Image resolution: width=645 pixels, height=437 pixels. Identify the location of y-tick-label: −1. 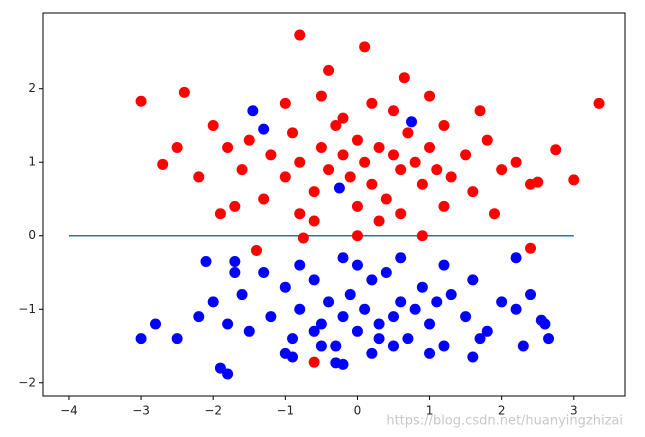
(27, 309).